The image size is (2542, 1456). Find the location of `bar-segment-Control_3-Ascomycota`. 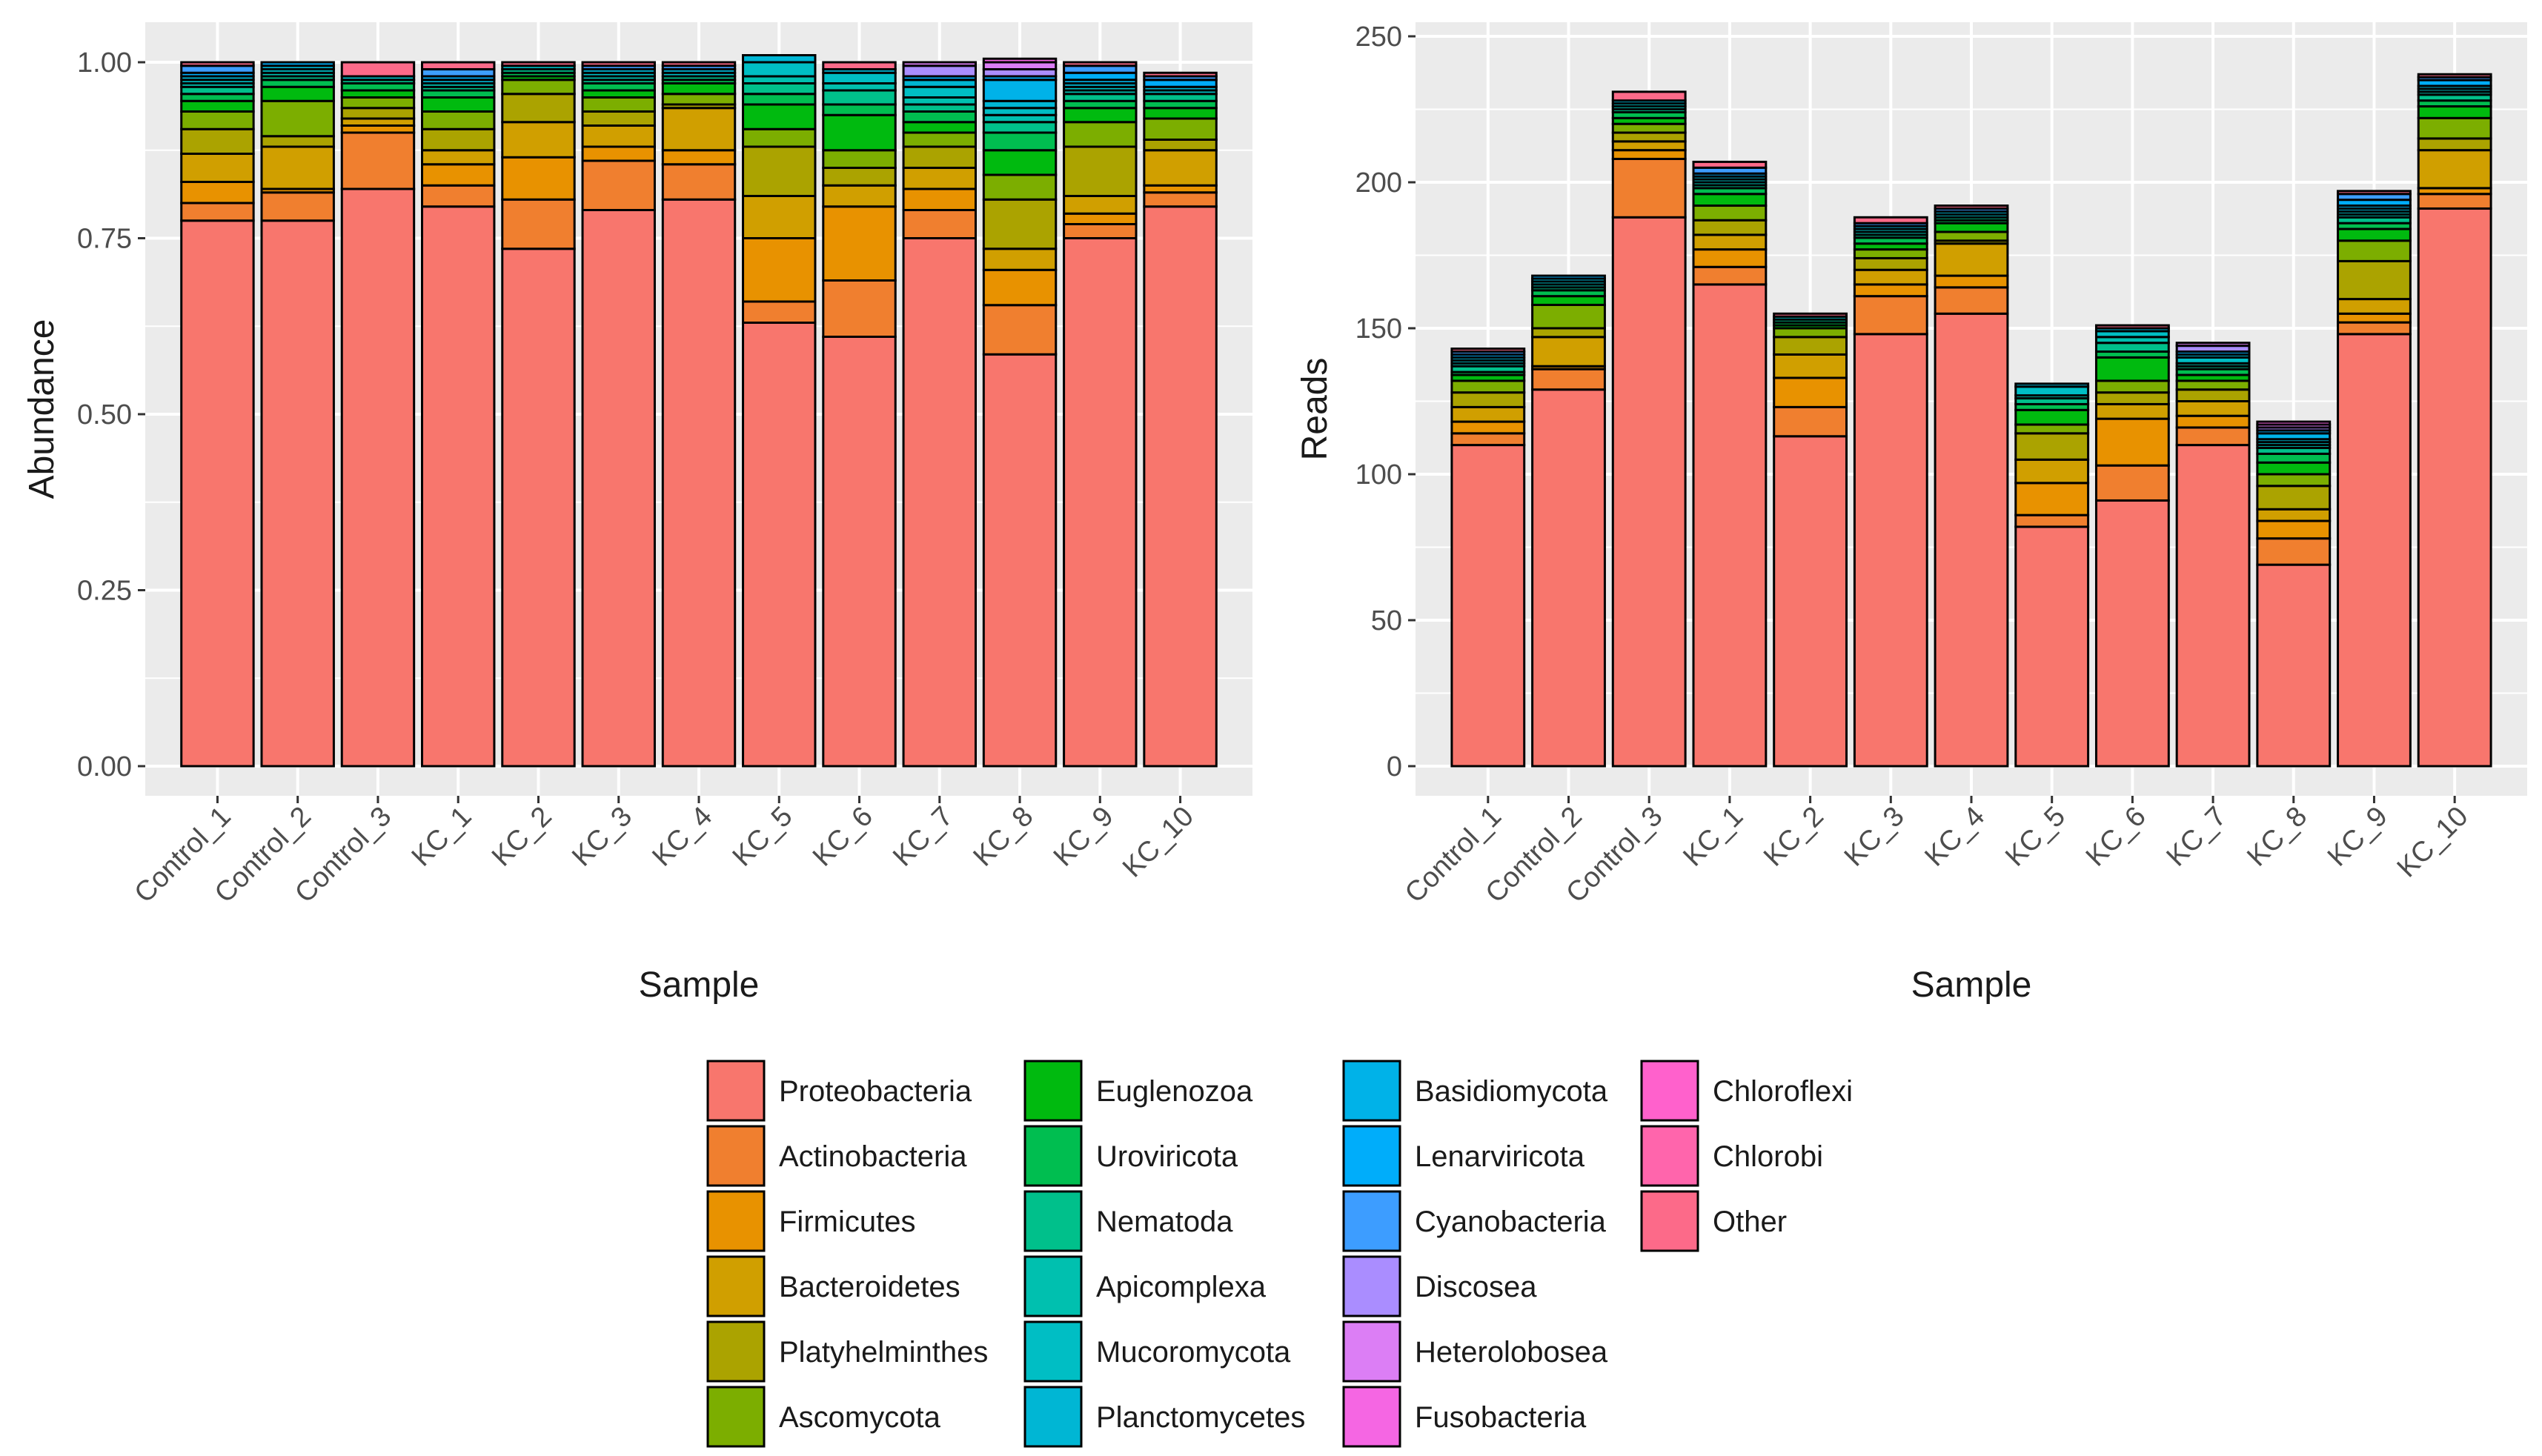

bar-segment-Control_3-Ascomycota is located at coordinates (378, 103).